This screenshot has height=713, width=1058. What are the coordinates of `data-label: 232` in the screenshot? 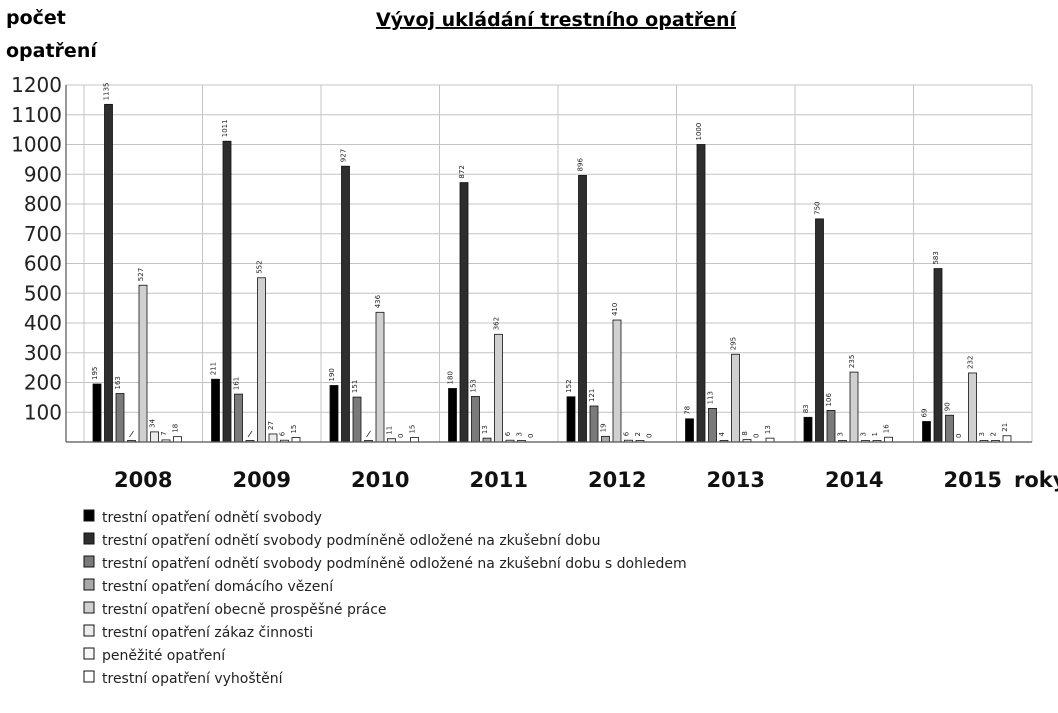 It's located at (971, 362).